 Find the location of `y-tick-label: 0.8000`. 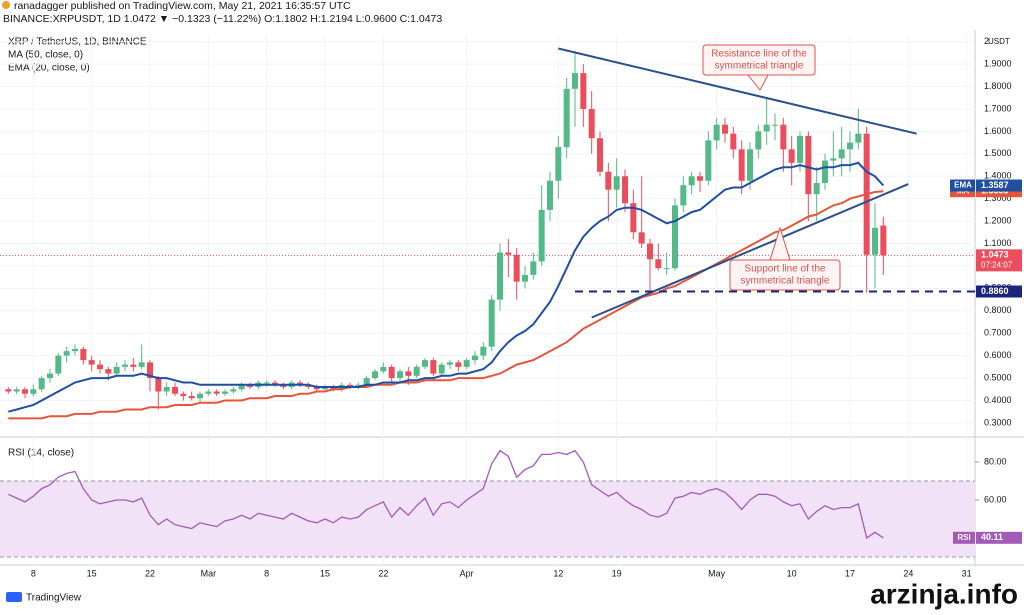

y-tick-label: 0.8000 is located at coordinates (998, 310).